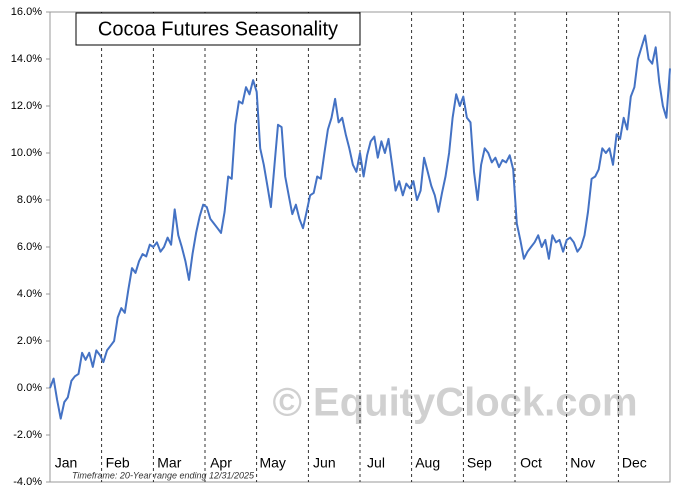  I want to click on x-tick-label: Jul, so click(376, 463).